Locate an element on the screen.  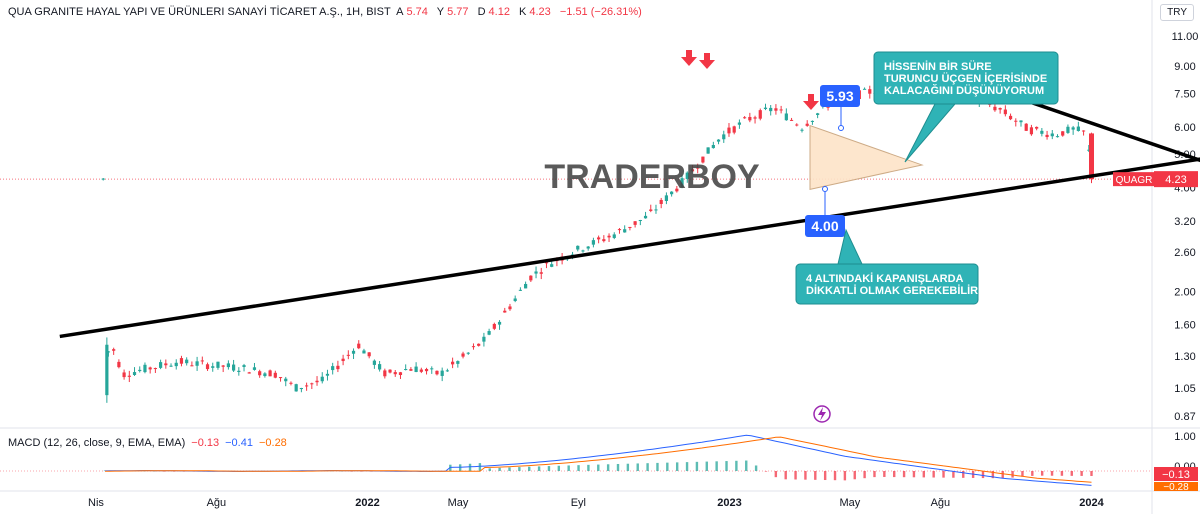
callout-tail is located at coordinates (930, 133).